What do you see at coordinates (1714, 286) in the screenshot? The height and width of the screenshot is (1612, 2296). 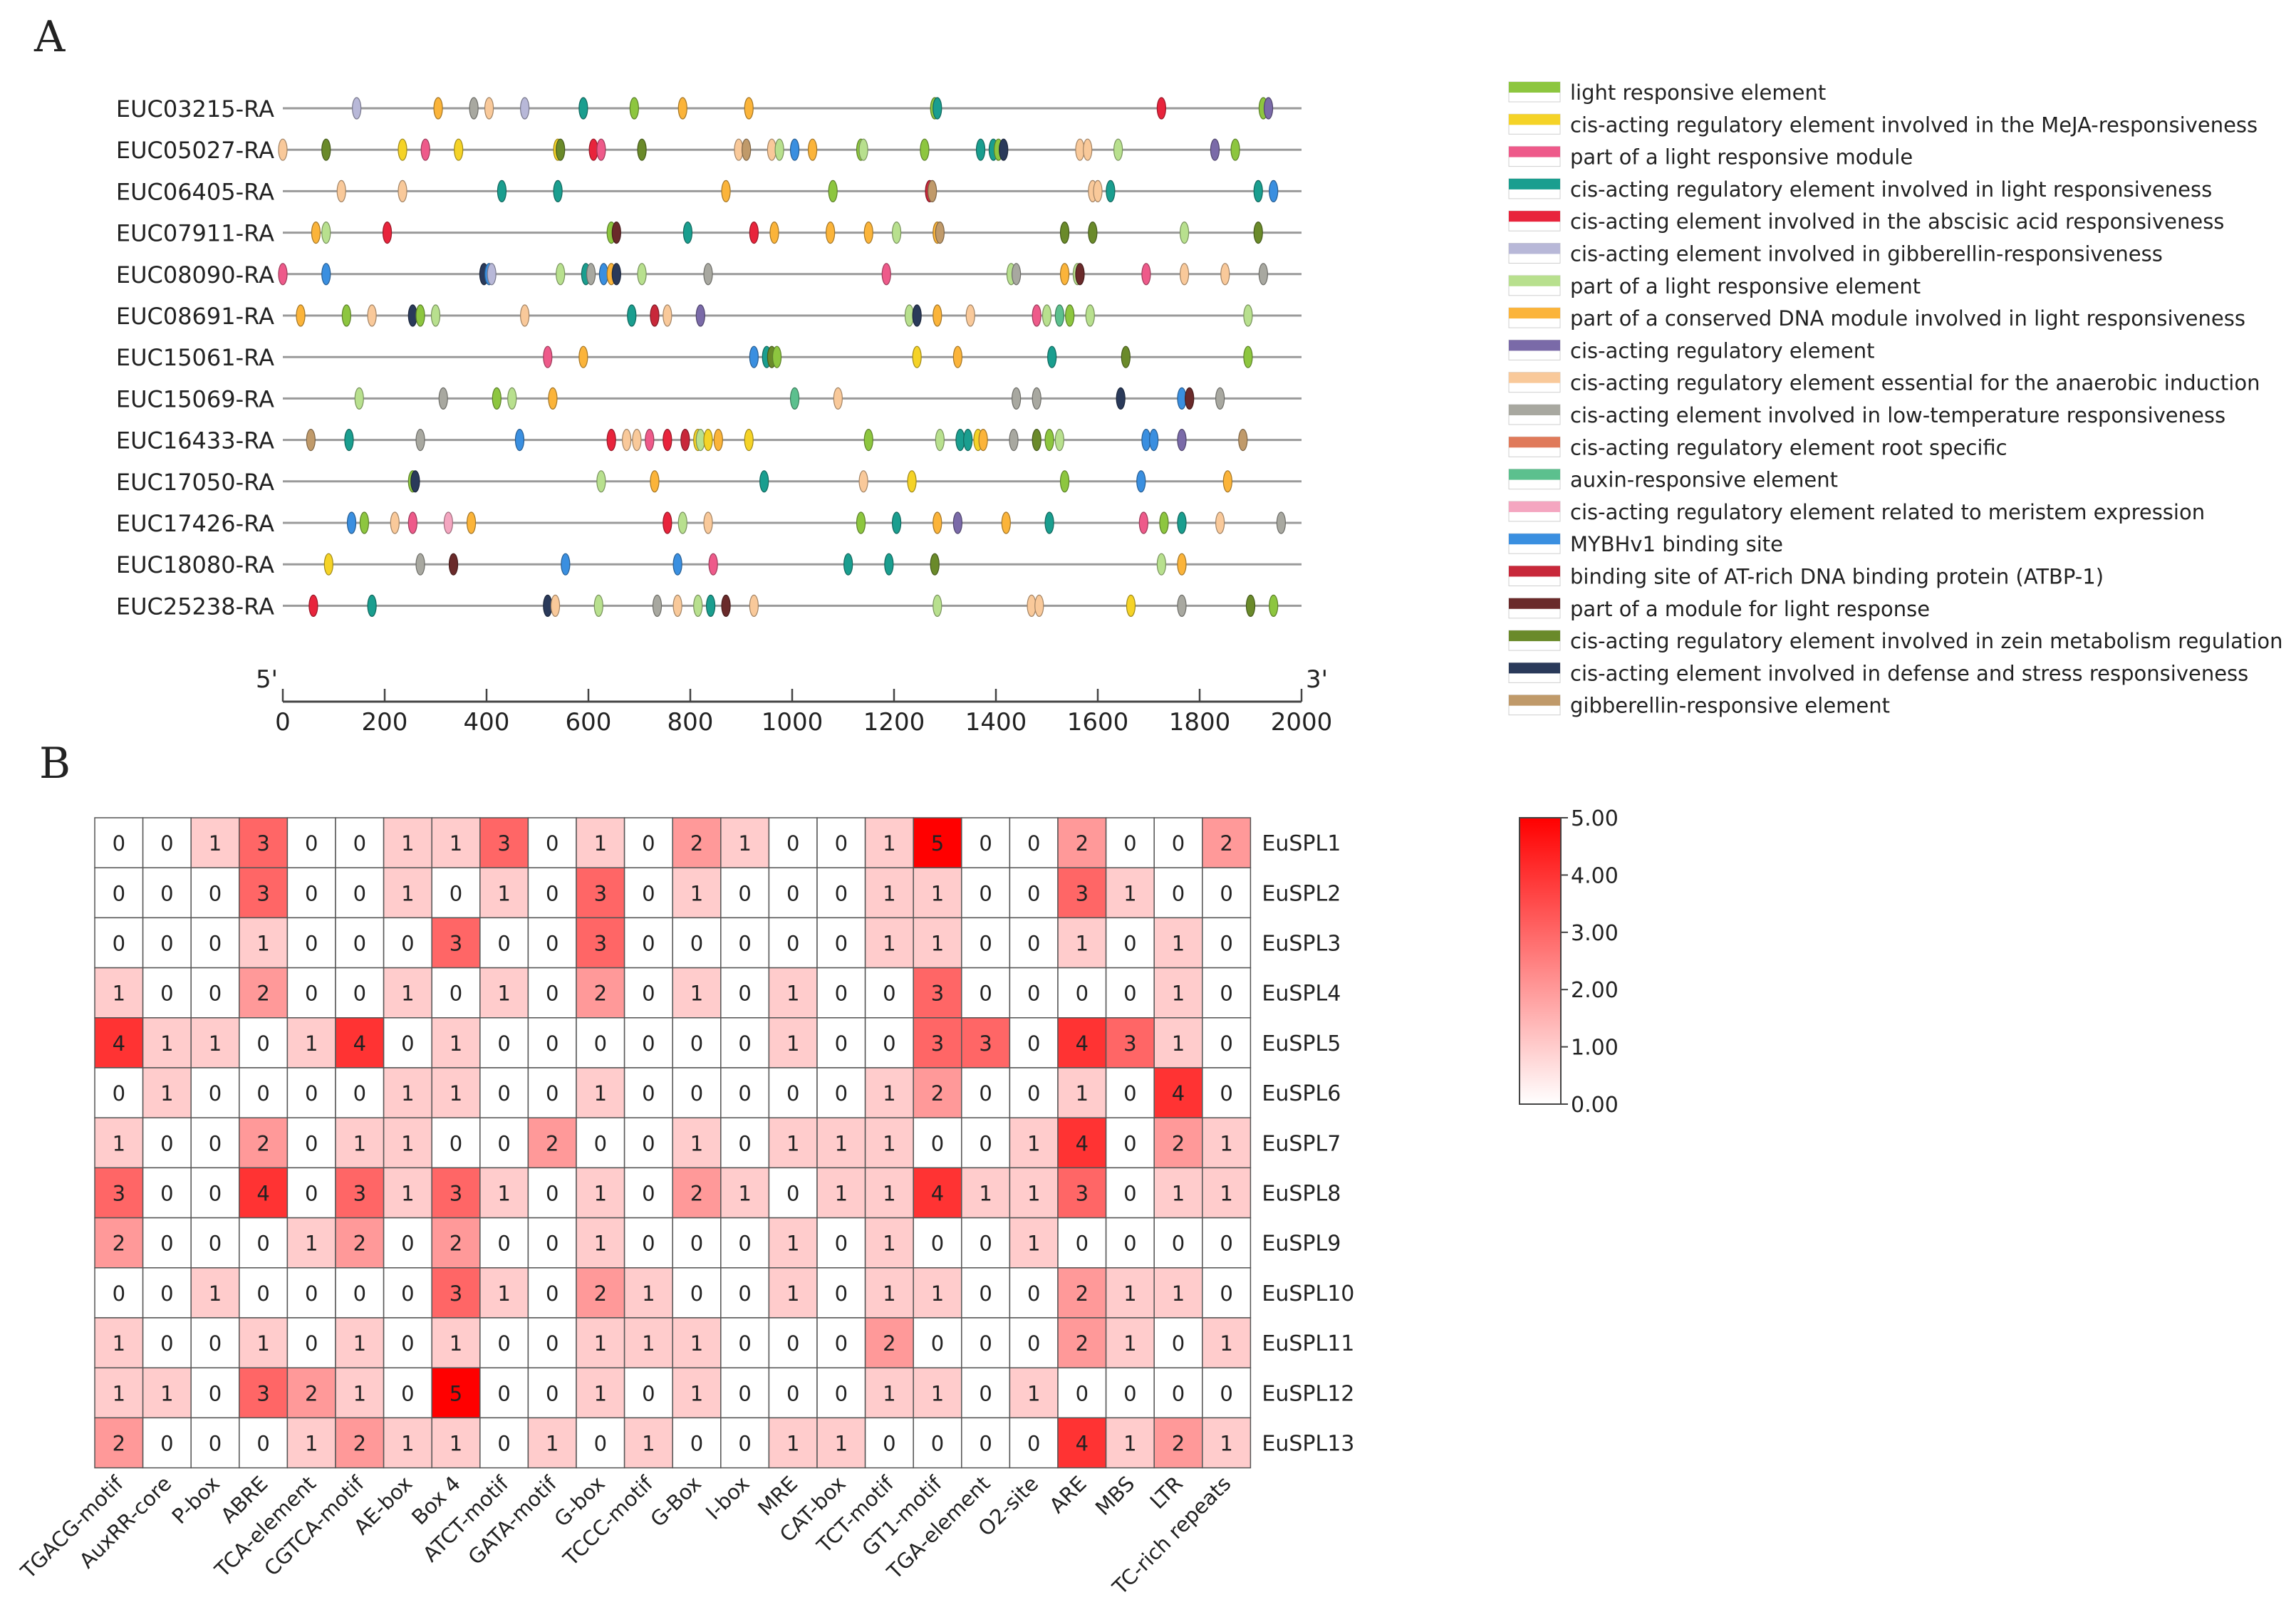 I see `legend-entry: part of a light responsive element` at bounding box center [1714, 286].